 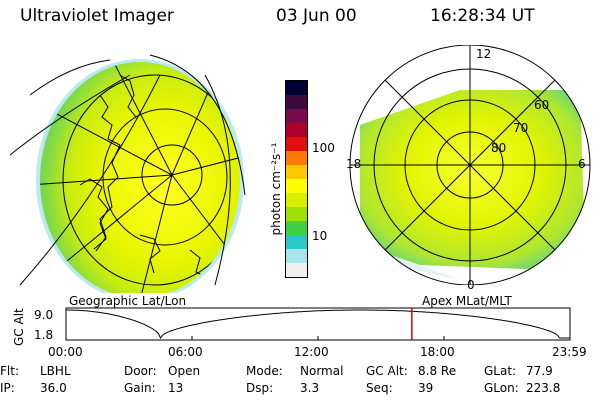 What do you see at coordinates (19, 327) in the screenshot?
I see `altitude-ylabel: GC Alt` at bounding box center [19, 327].